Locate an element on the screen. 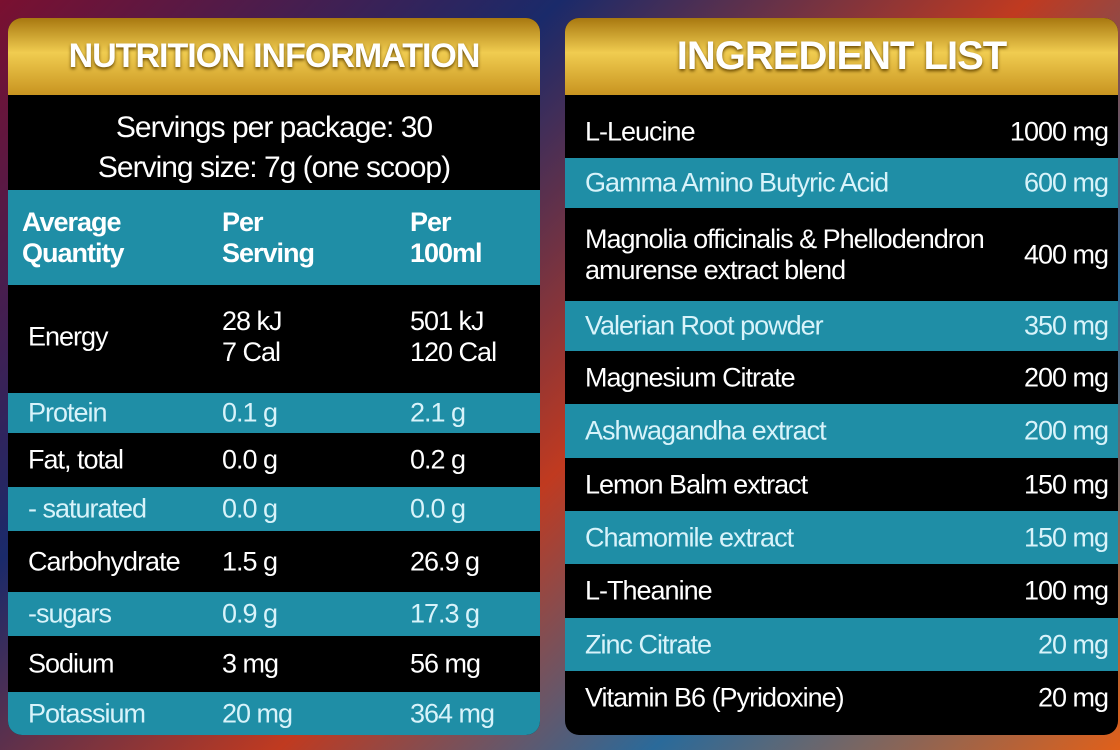 This screenshot has height=750, width=1120. ingredient-row: Chamomile extract 150 mg is located at coordinates (841, 537).